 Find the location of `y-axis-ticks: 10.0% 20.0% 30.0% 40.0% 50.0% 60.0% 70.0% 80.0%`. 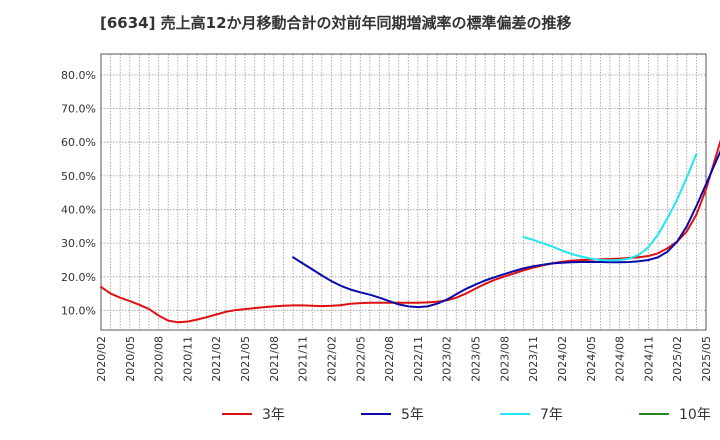

y-axis-ticks: 10.0% 20.0% 30.0% 40.0% 50.0% 60.0% 70.0% 80.0% is located at coordinates (78, 193).